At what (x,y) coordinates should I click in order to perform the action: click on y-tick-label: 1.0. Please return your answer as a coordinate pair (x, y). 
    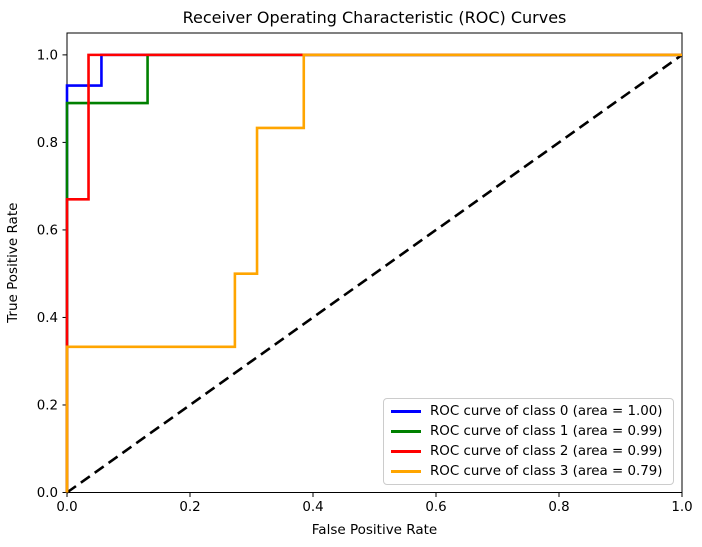
    Looking at the image, I should click on (47, 55).